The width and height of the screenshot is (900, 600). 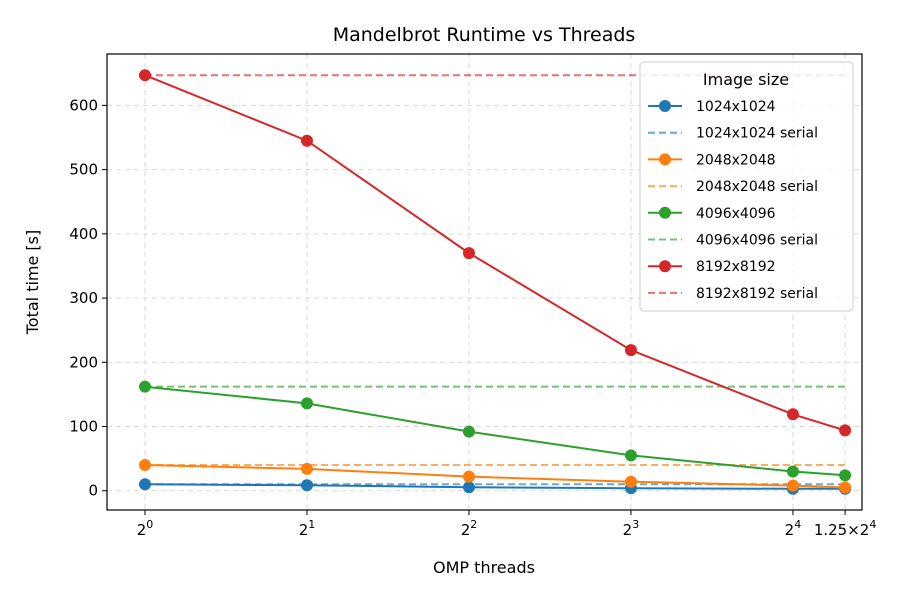 I want to click on x-tick-label: 20, so click(x=145, y=528).